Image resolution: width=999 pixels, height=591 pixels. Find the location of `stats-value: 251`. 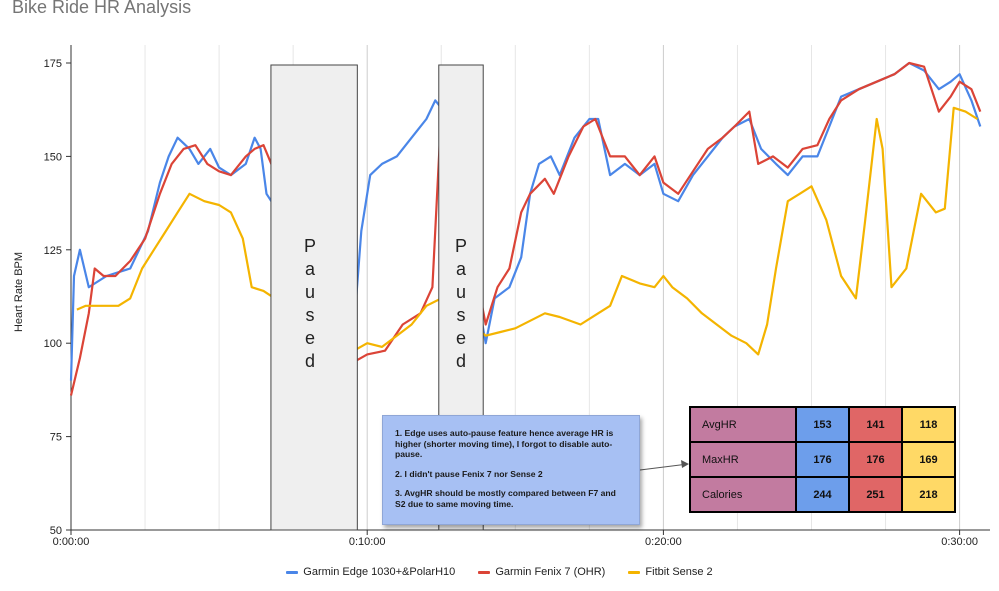

stats-value: 251 is located at coordinates (875, 494).